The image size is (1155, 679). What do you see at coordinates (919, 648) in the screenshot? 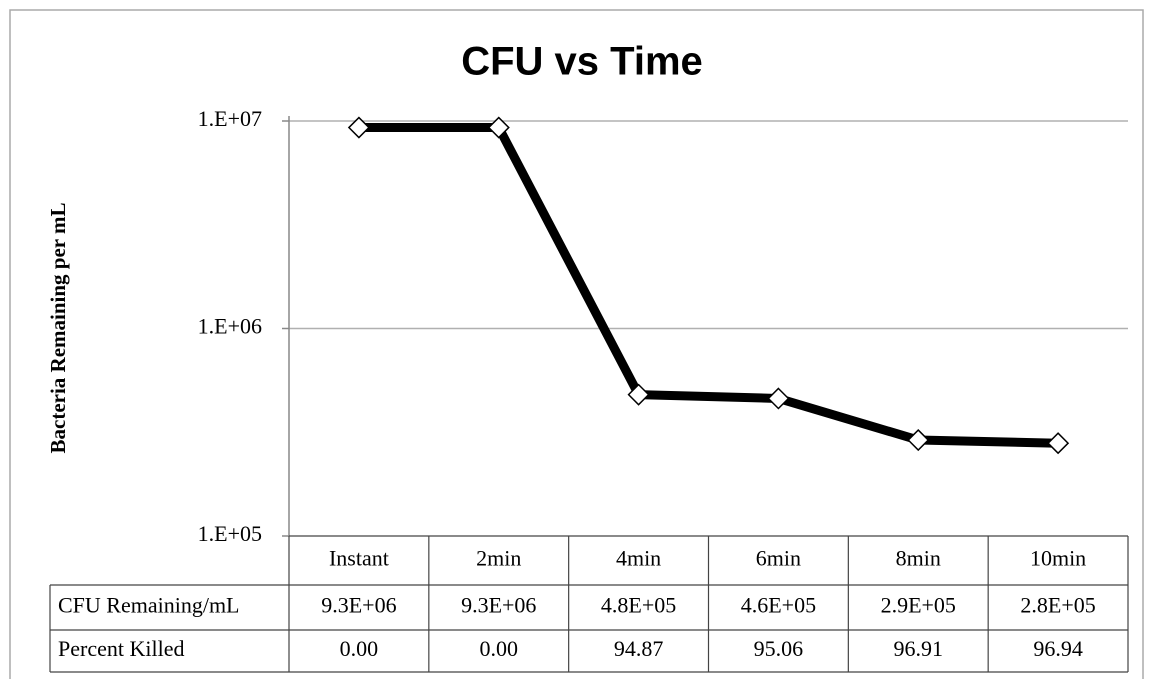
I see `table-cell: 96.91` at bounding box center [919, 648].